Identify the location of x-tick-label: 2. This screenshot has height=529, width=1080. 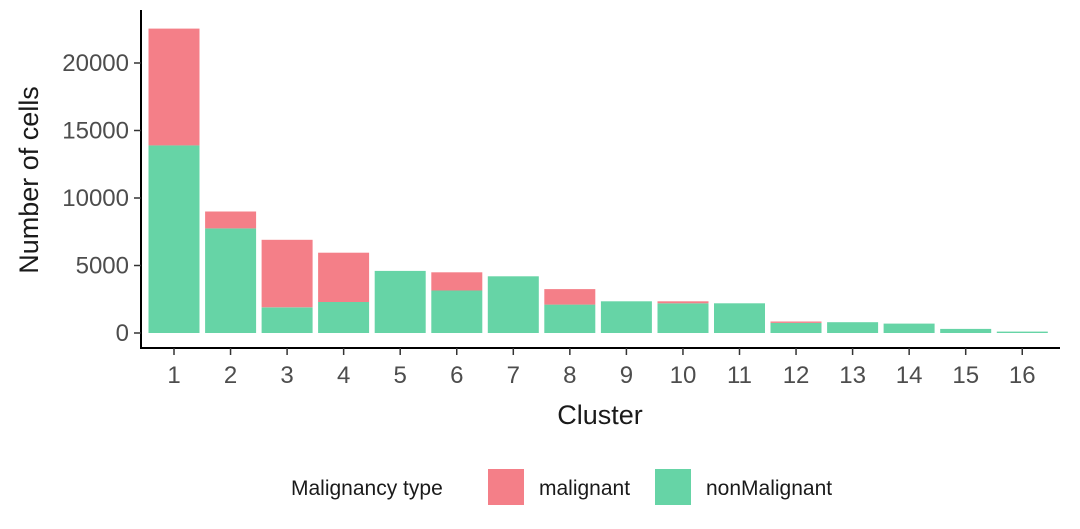
(230, 375).